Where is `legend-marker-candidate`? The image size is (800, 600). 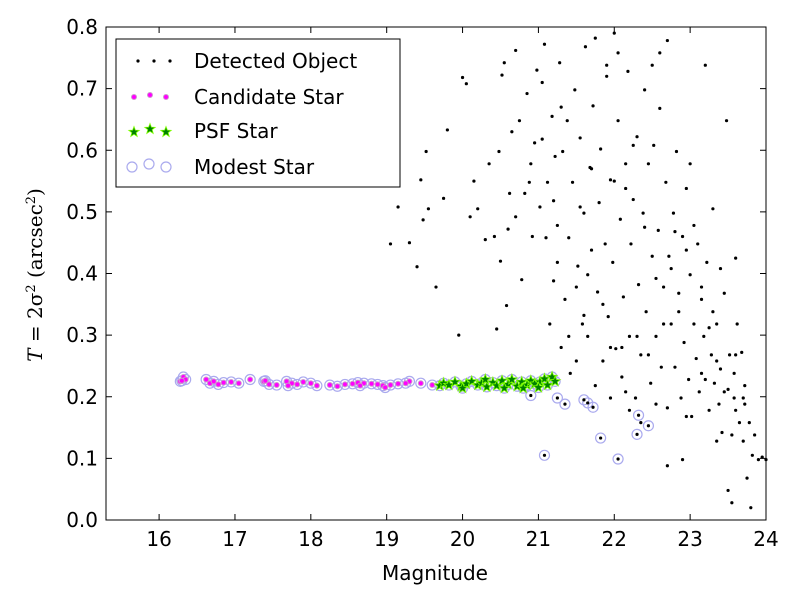
legend-marker-candidate is located at coordinates (150, 96).